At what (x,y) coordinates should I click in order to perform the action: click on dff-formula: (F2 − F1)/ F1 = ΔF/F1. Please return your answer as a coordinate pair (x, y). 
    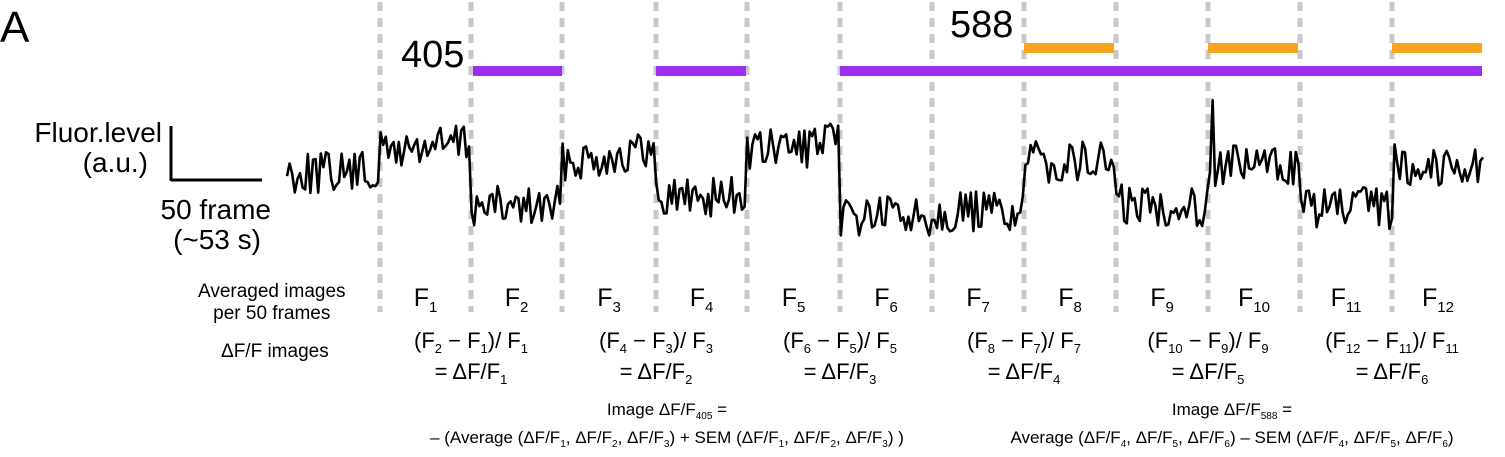
    Looking at the image, I should click on (471, 357).